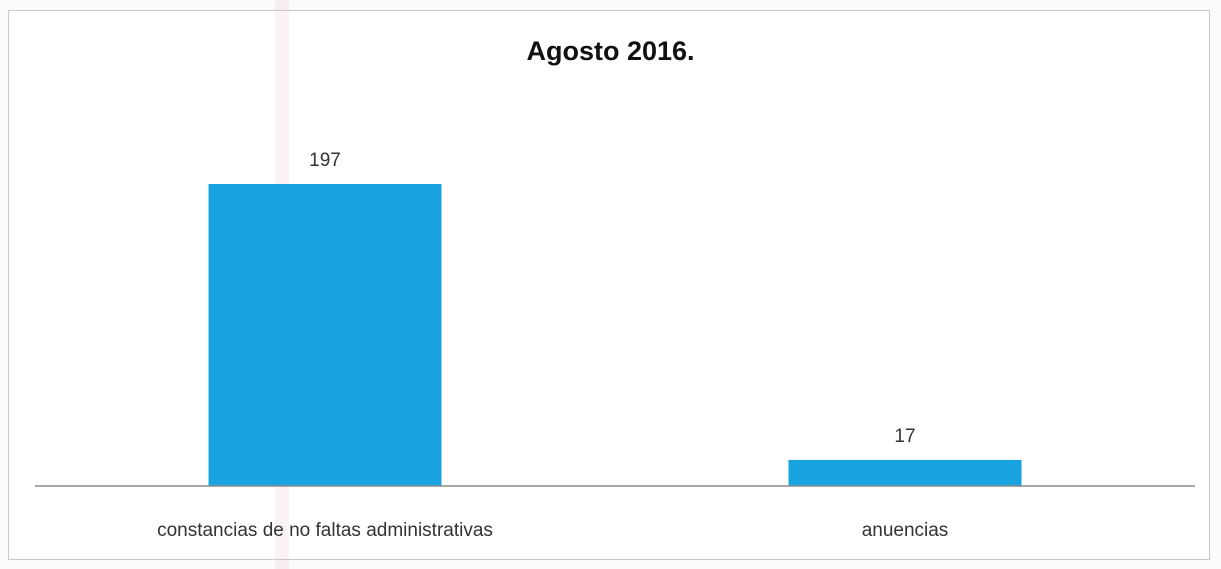 The height and width of the screenshot is (569, 1221). What do you see at coordinates (904, 436) in the screenshot?
I see `data-label-2: 17` at bounding box center [904, 436].